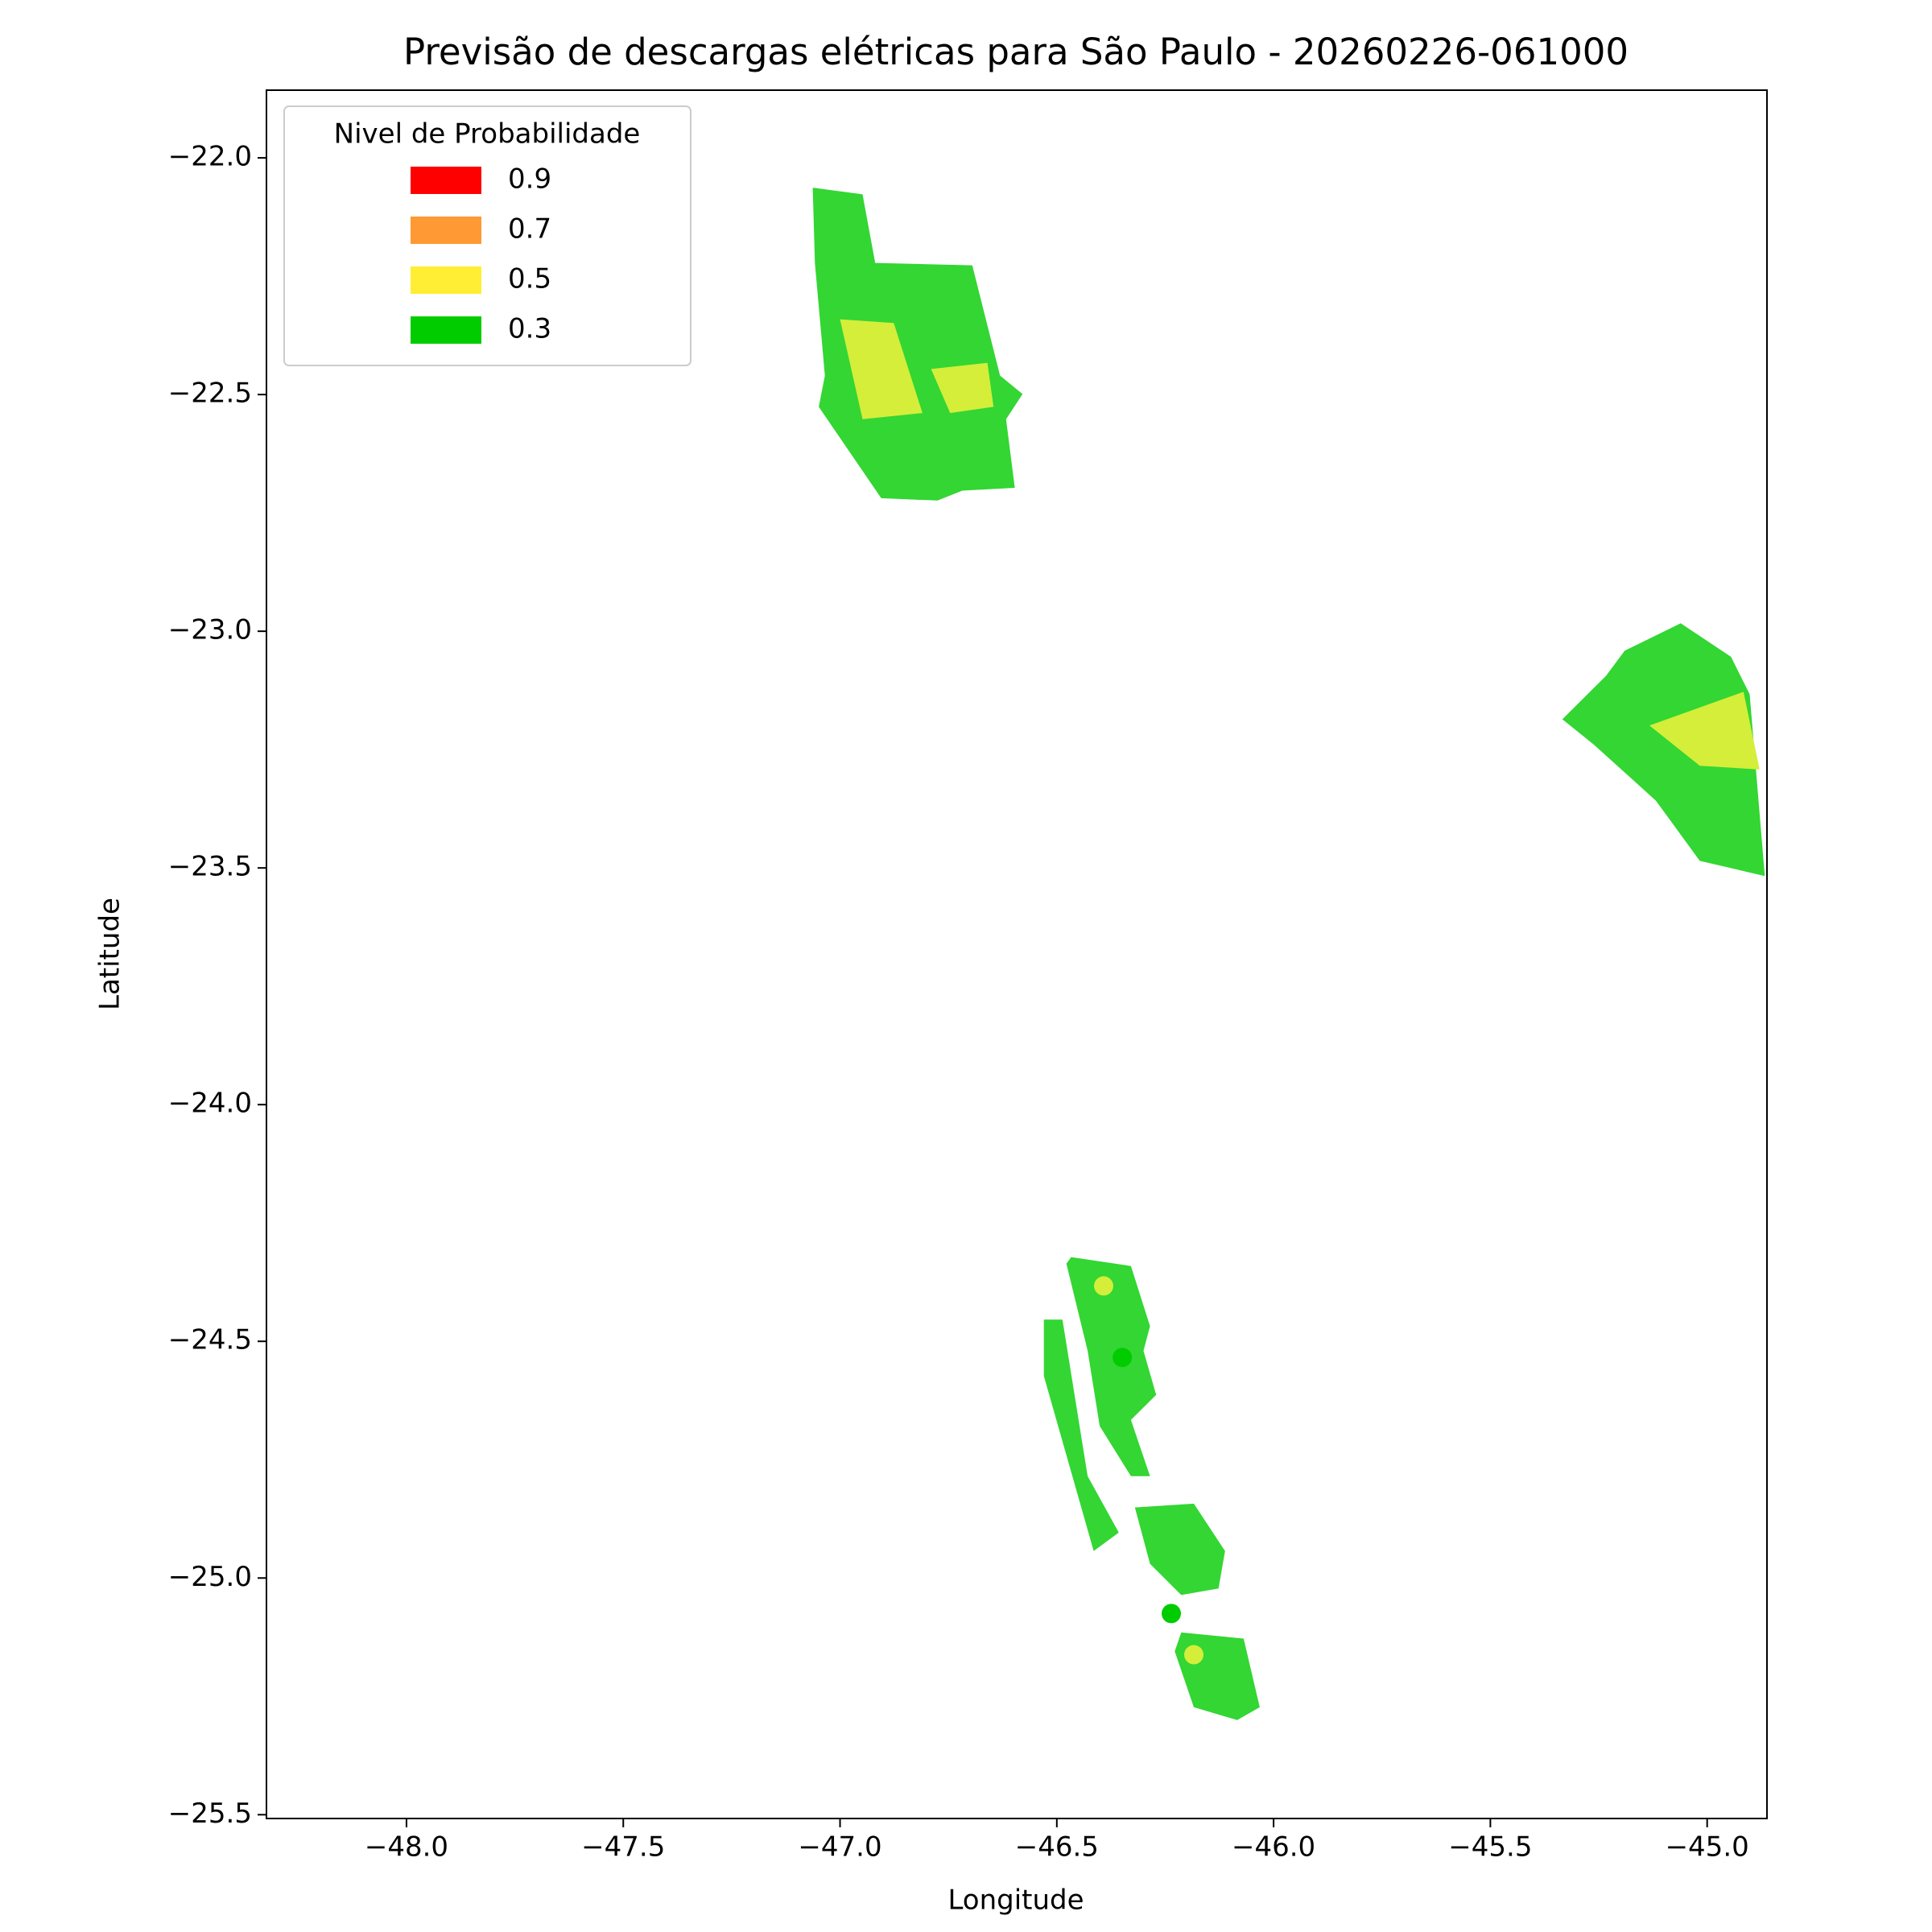 Image resolution: width=1932 pixels, height=1932 pixels. What do you see at coordinates (210, 1104) in the screenshot?
I see `y-tick-label: −24.0` at bounding box center [210, 1104].